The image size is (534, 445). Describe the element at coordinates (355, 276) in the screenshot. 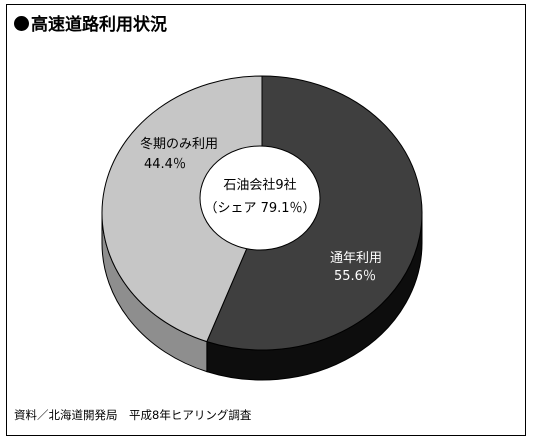

I see `slice-value-tsunen: 55.6％` at that location.